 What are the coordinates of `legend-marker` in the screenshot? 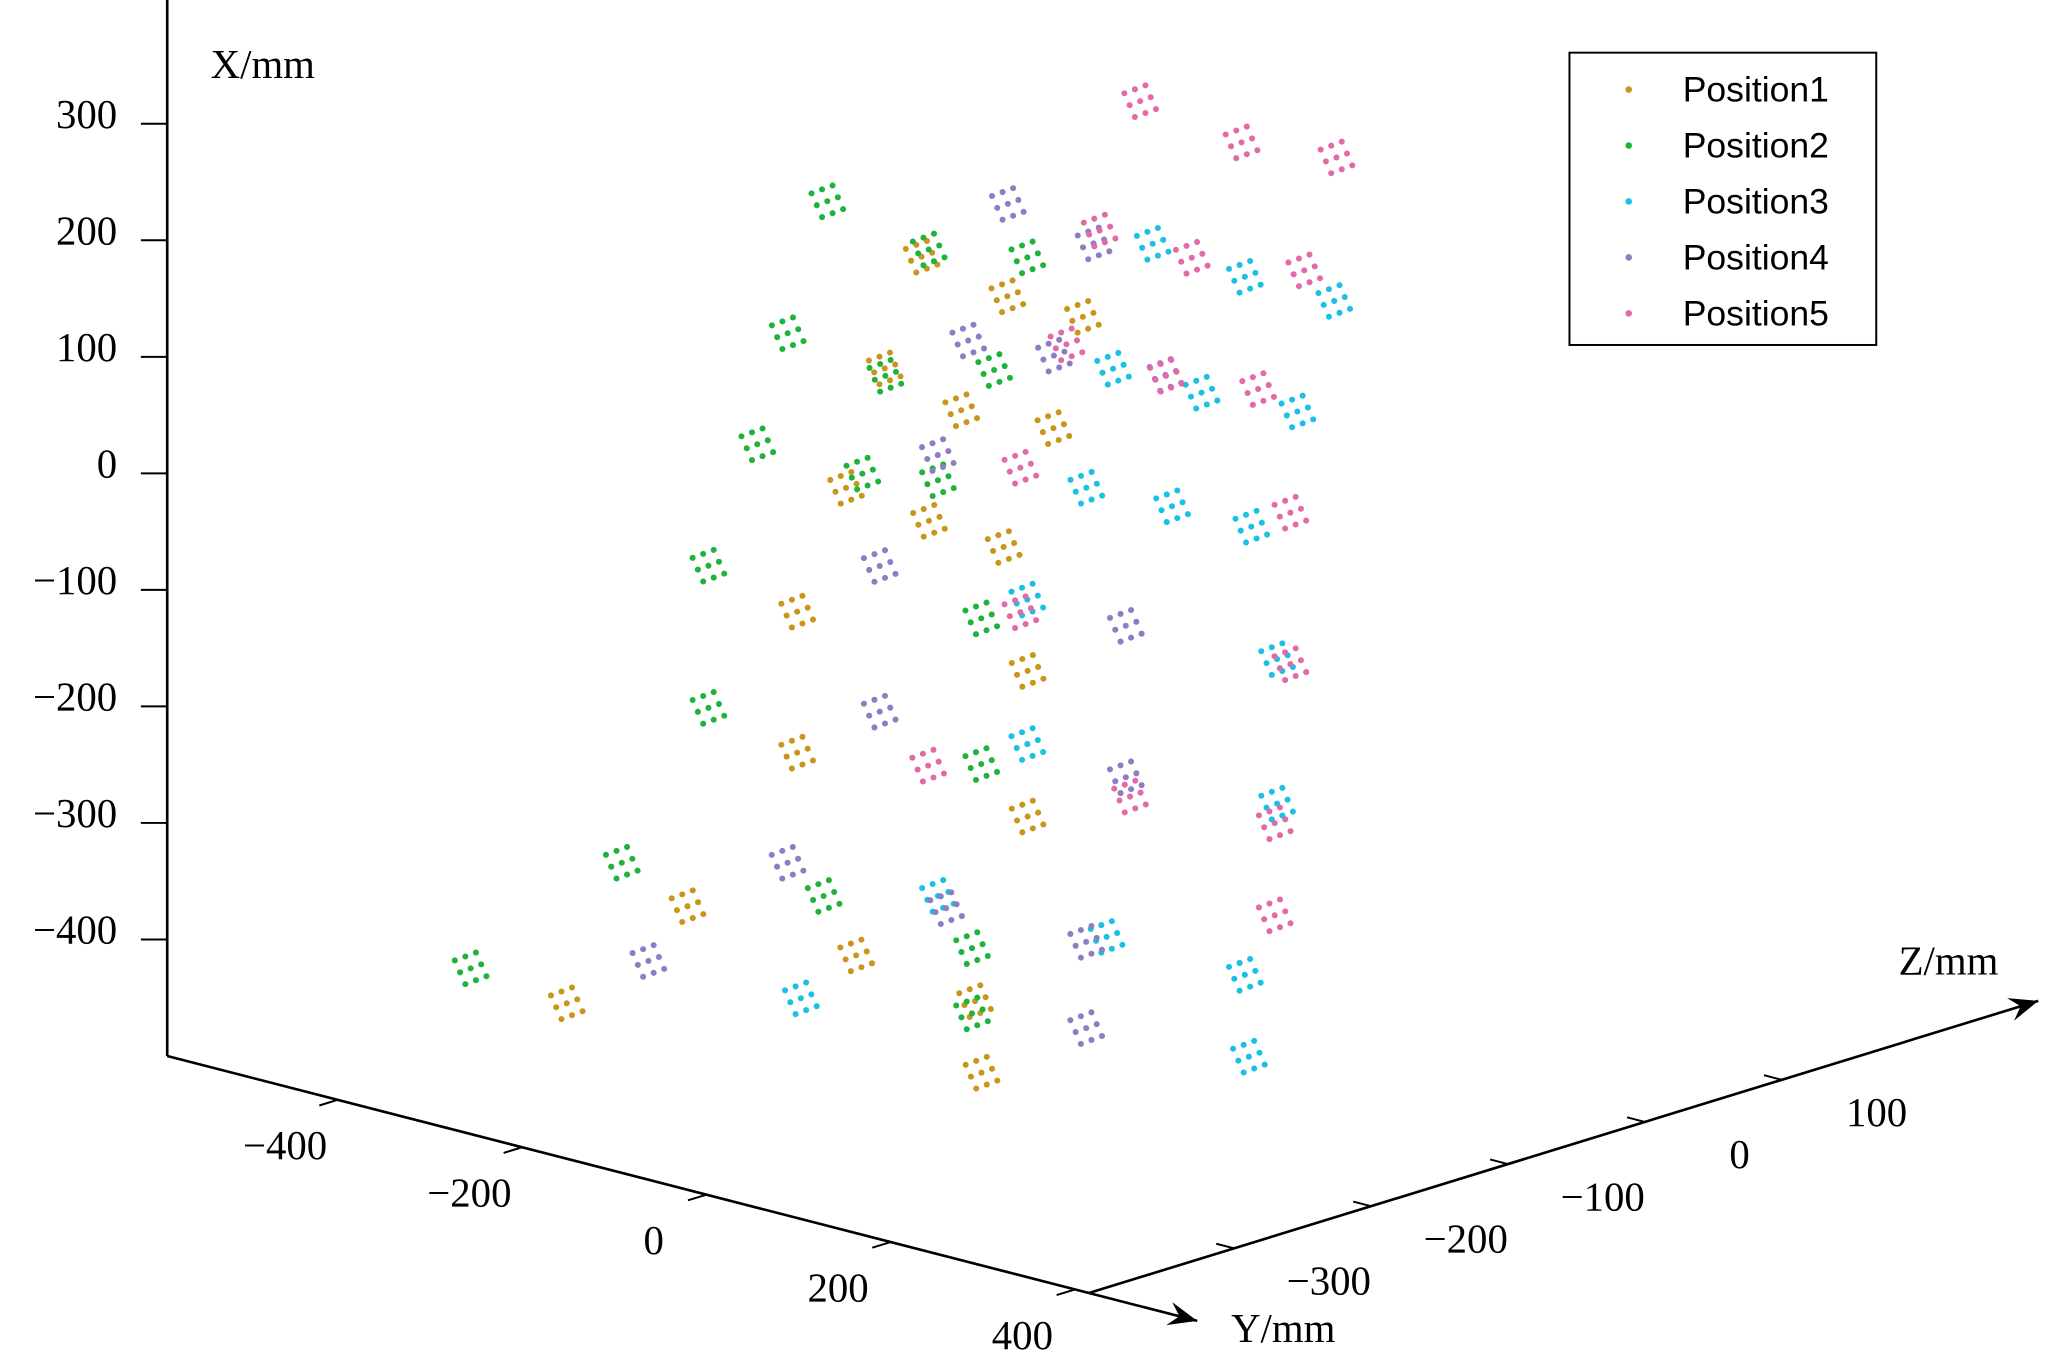 It's located at (1629, 145).